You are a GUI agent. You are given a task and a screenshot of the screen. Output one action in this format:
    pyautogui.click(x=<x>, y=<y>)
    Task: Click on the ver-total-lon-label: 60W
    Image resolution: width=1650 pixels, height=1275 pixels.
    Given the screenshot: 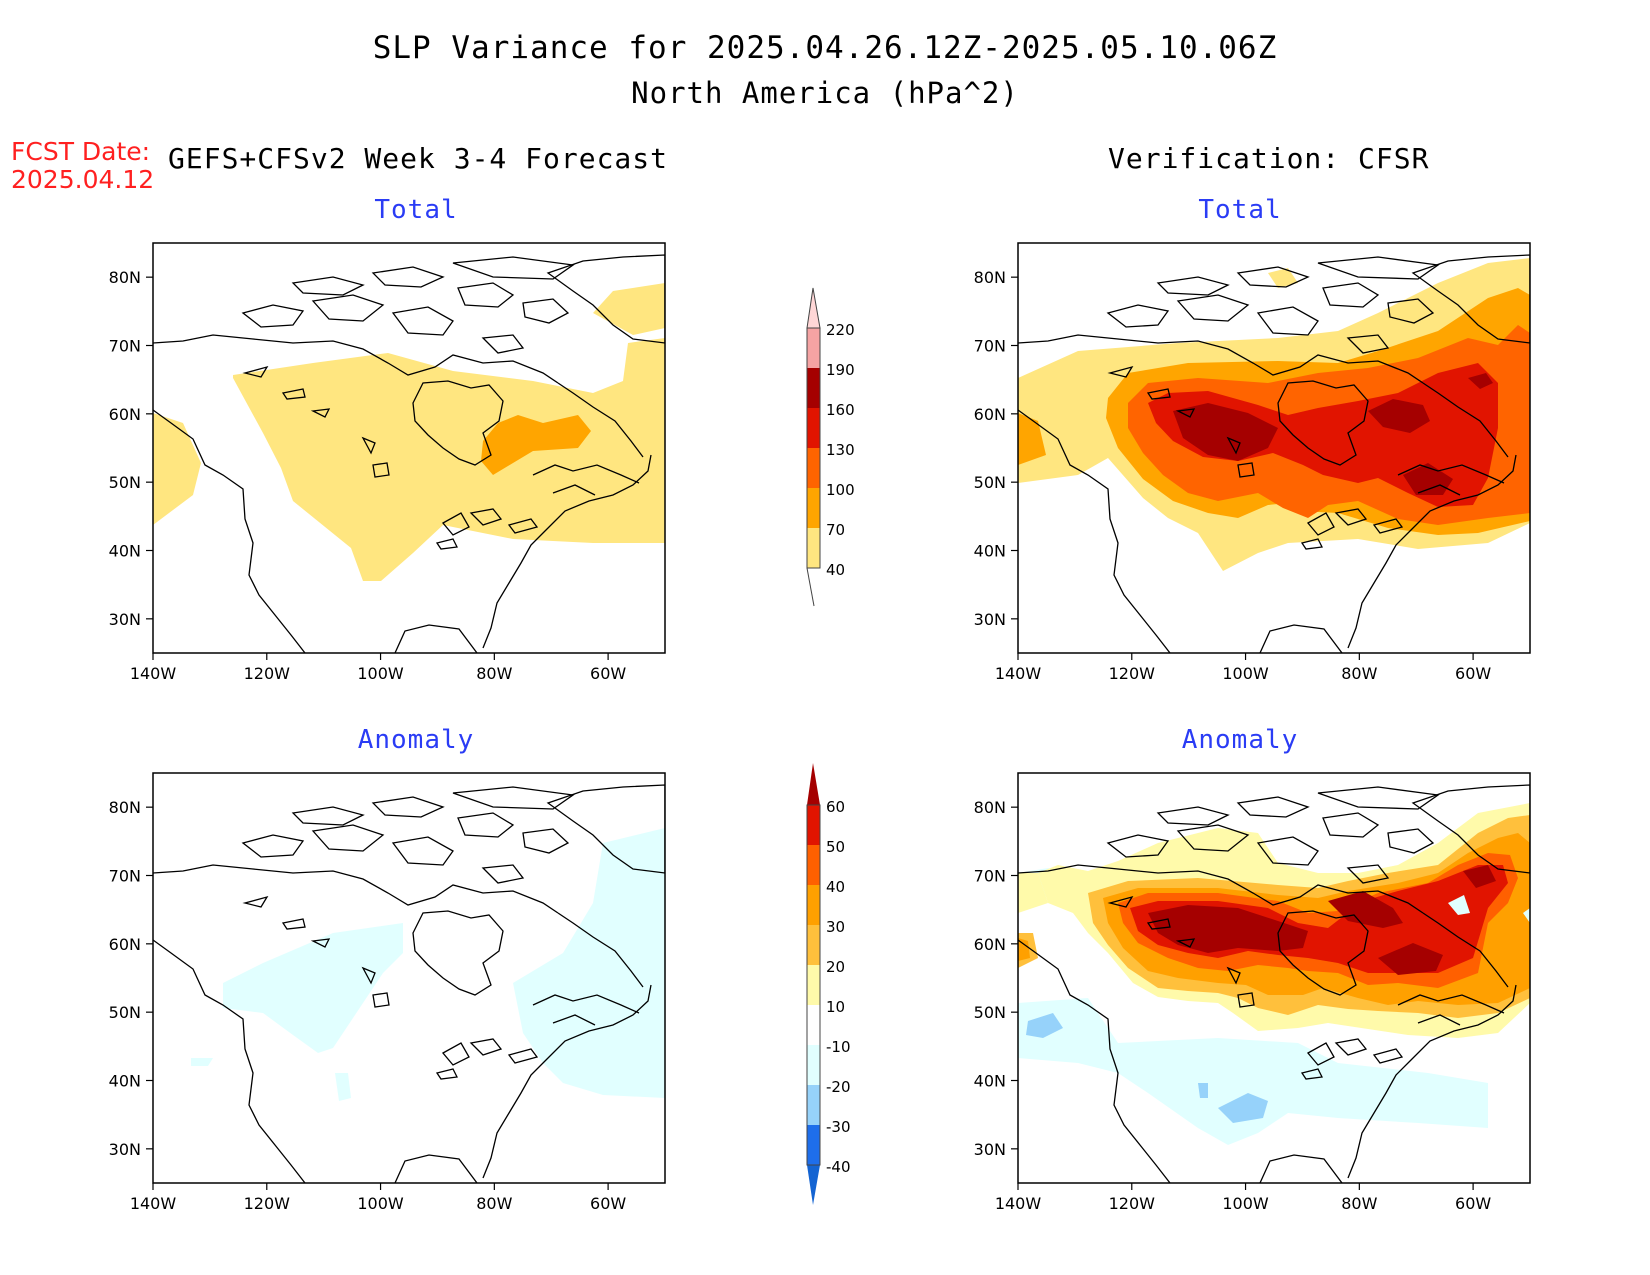 What is the action you would take?
    pyautogui.click(x=1473, y=673)
    